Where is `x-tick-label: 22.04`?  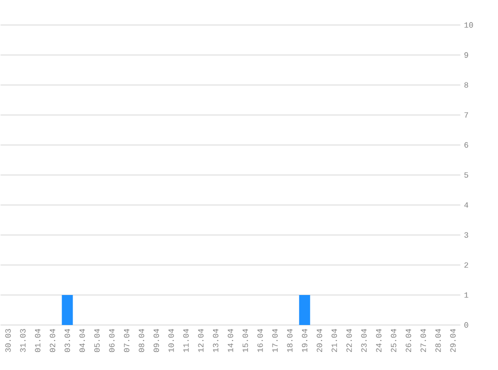
x-tick-label: 22.04 is located at coordinates (349, 340).